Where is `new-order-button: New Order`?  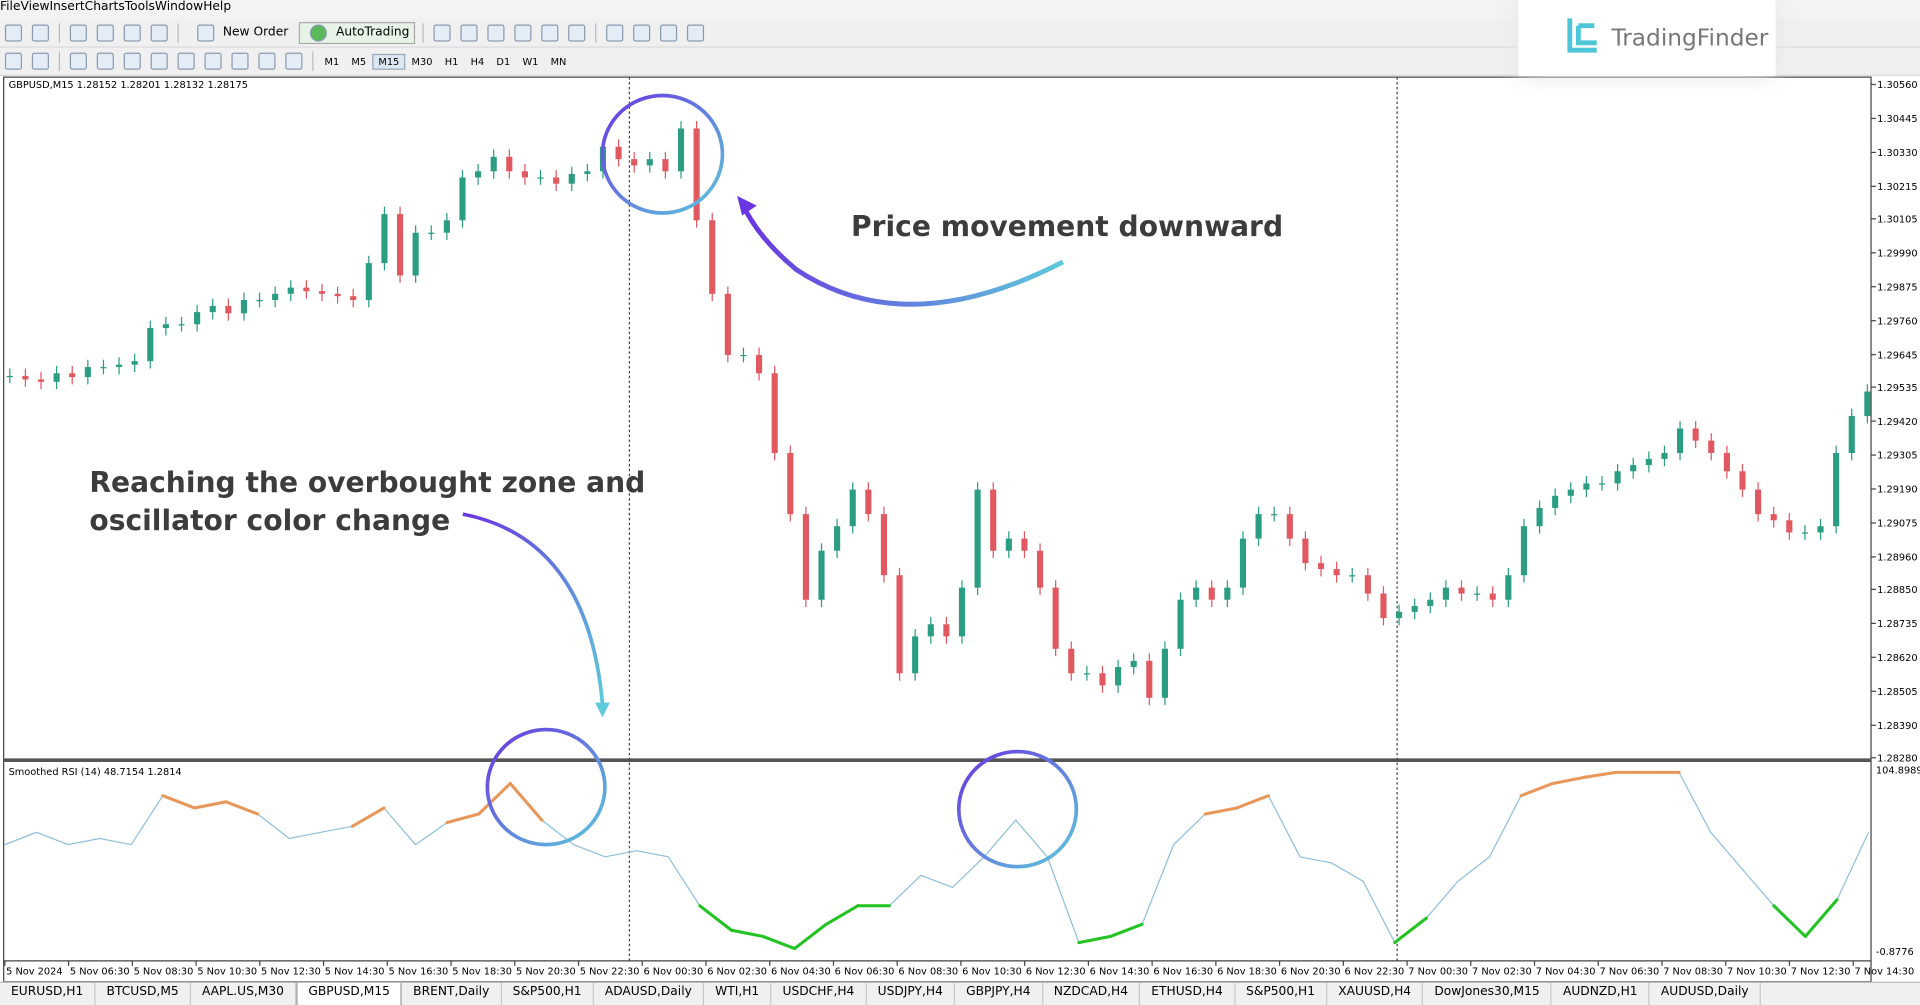
new-order-button: New Order is located at coordinates (240, 32).